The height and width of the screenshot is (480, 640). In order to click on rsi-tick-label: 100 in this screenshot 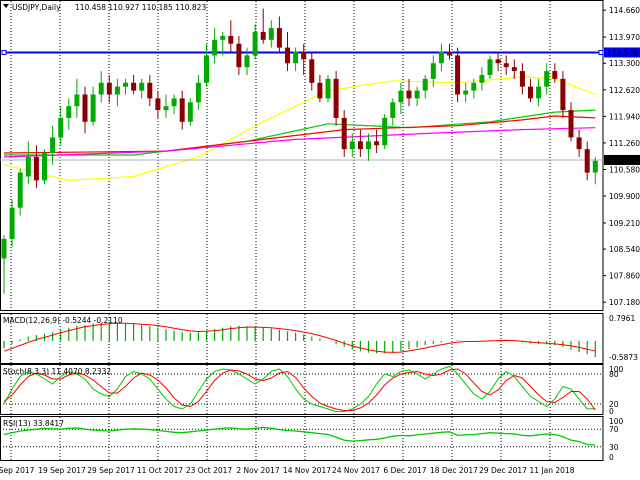, I will do `click(616, 421)`.